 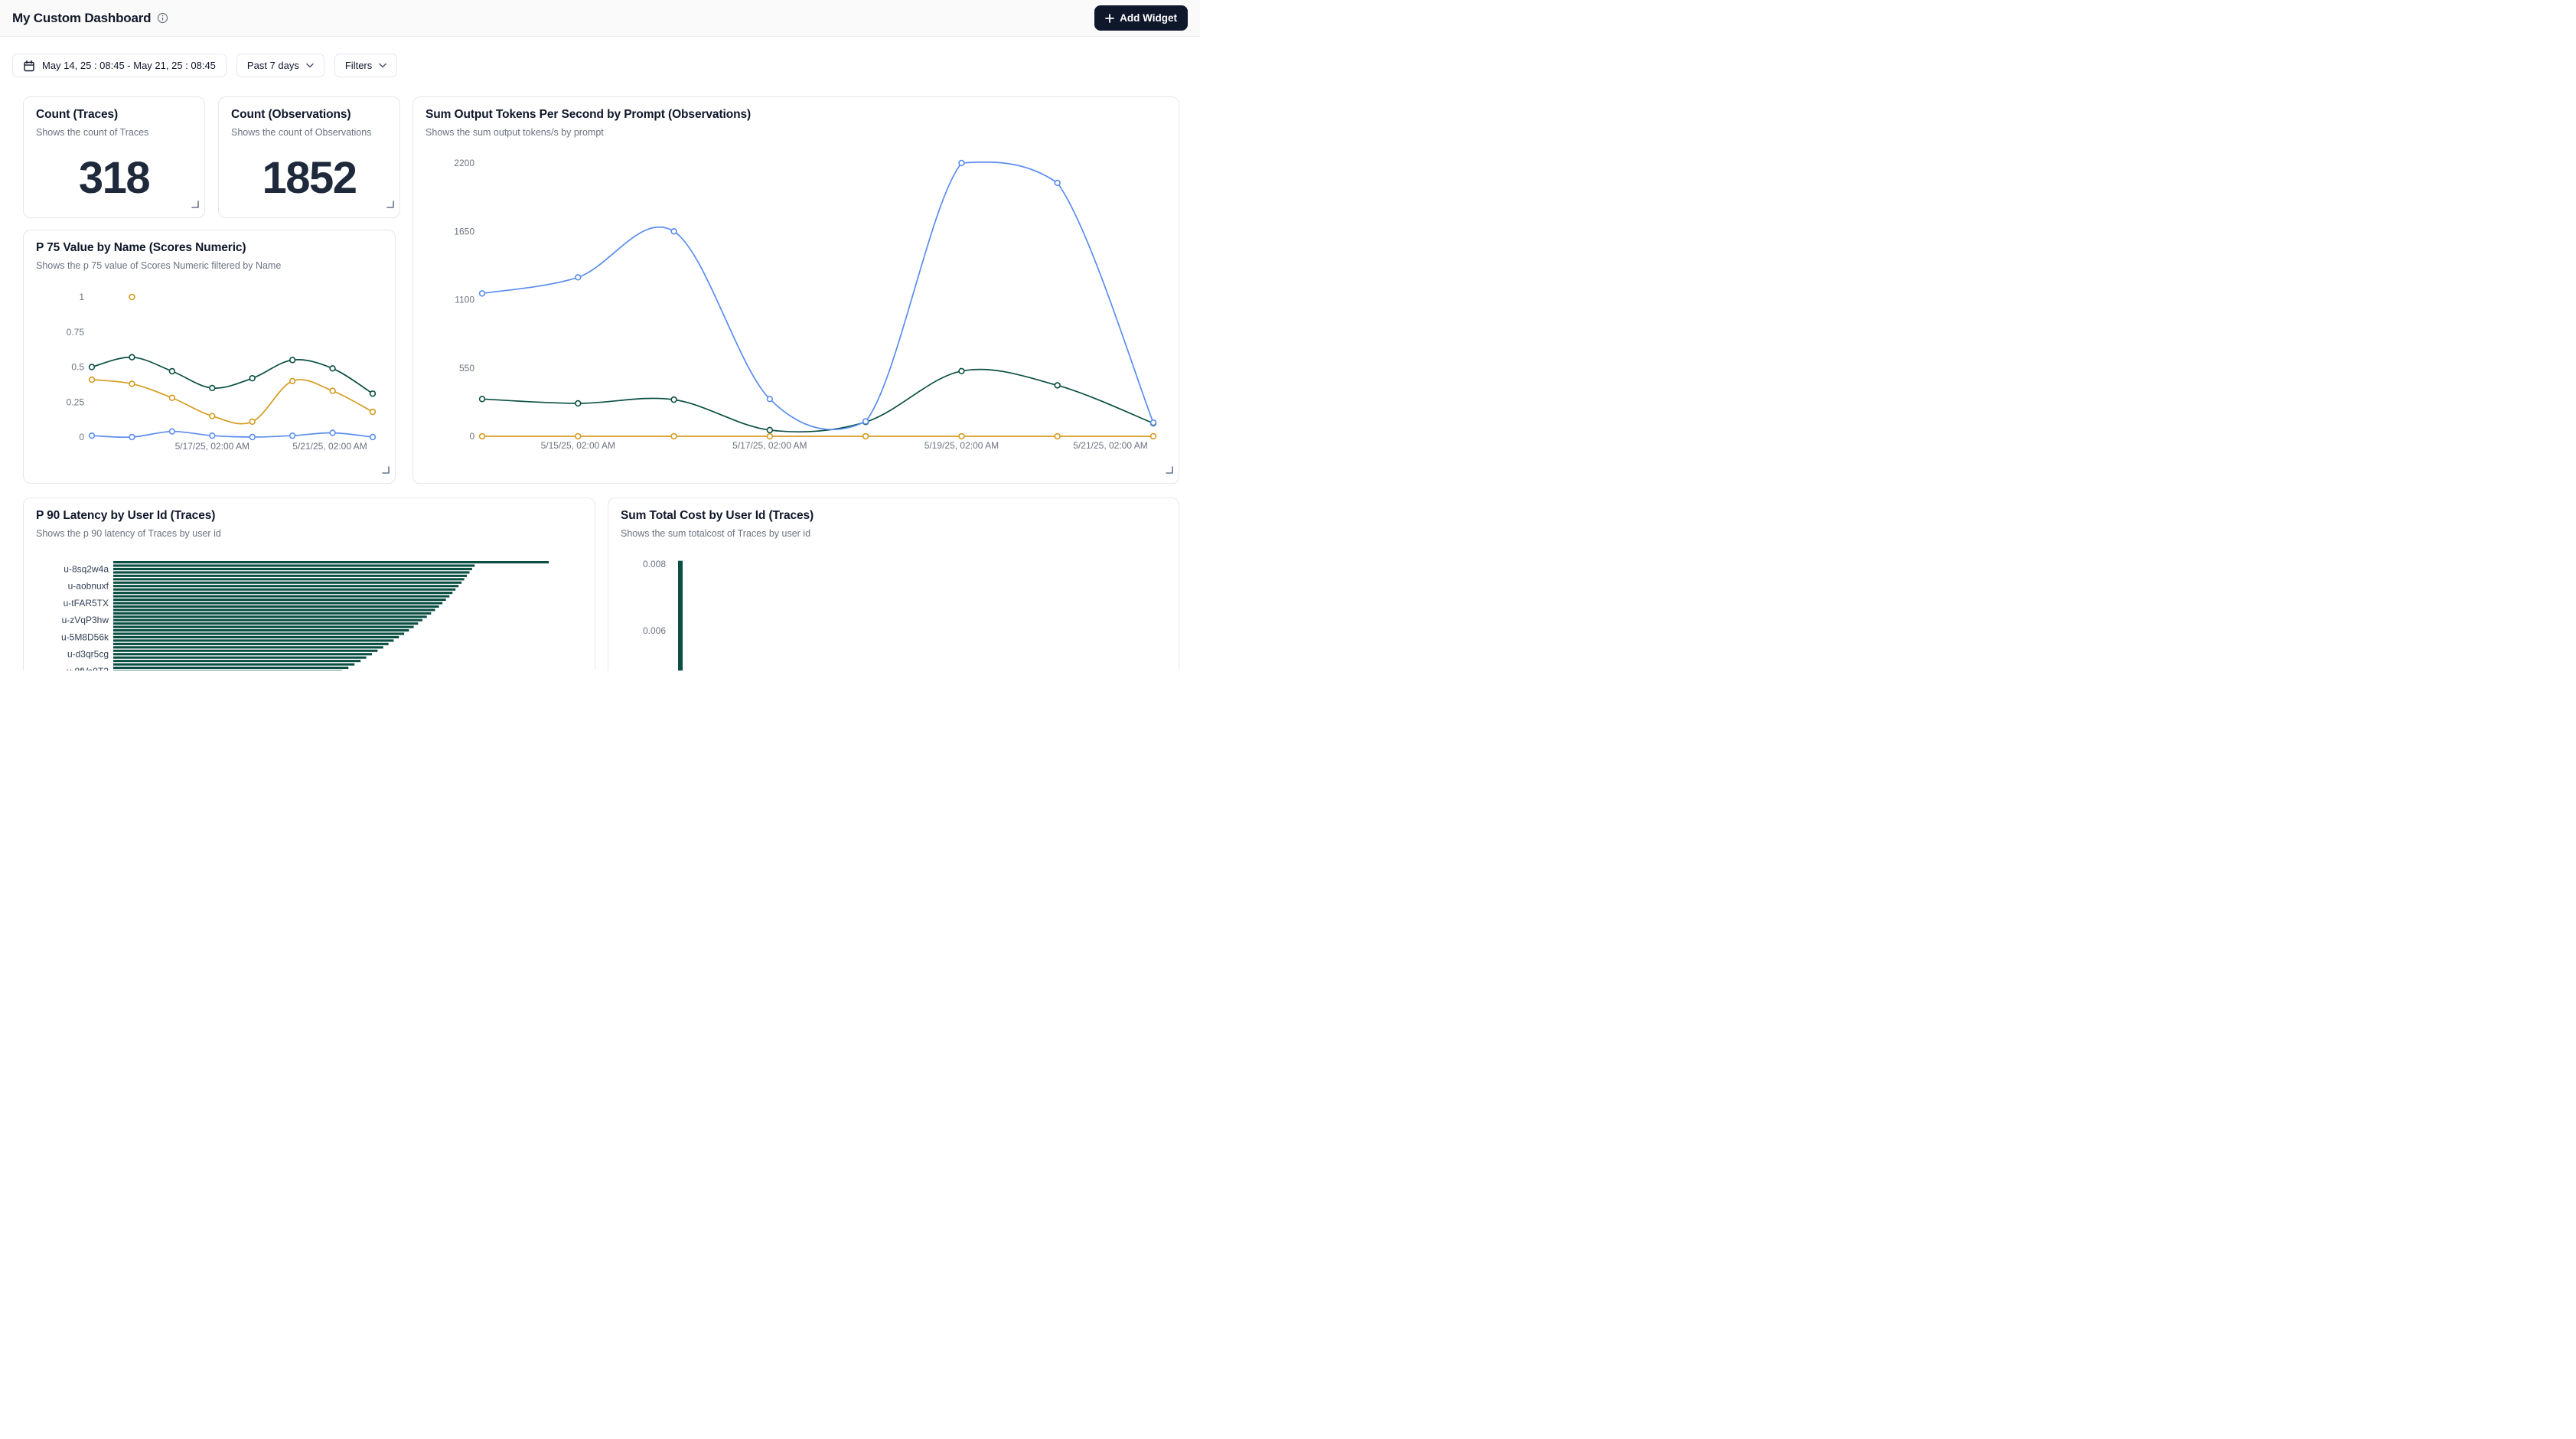 I want to click on svg-text: 0.25, so click(x=76, y=401).